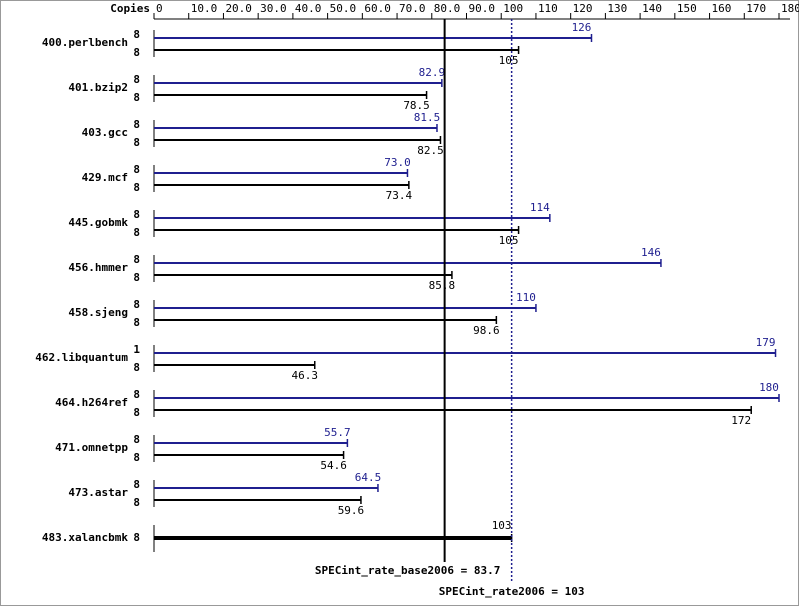  What do you see at coordinates (91, 402) in the screenshot?
I see `benchmark-label: 464.h264ref` at bounding box center [91, 402].